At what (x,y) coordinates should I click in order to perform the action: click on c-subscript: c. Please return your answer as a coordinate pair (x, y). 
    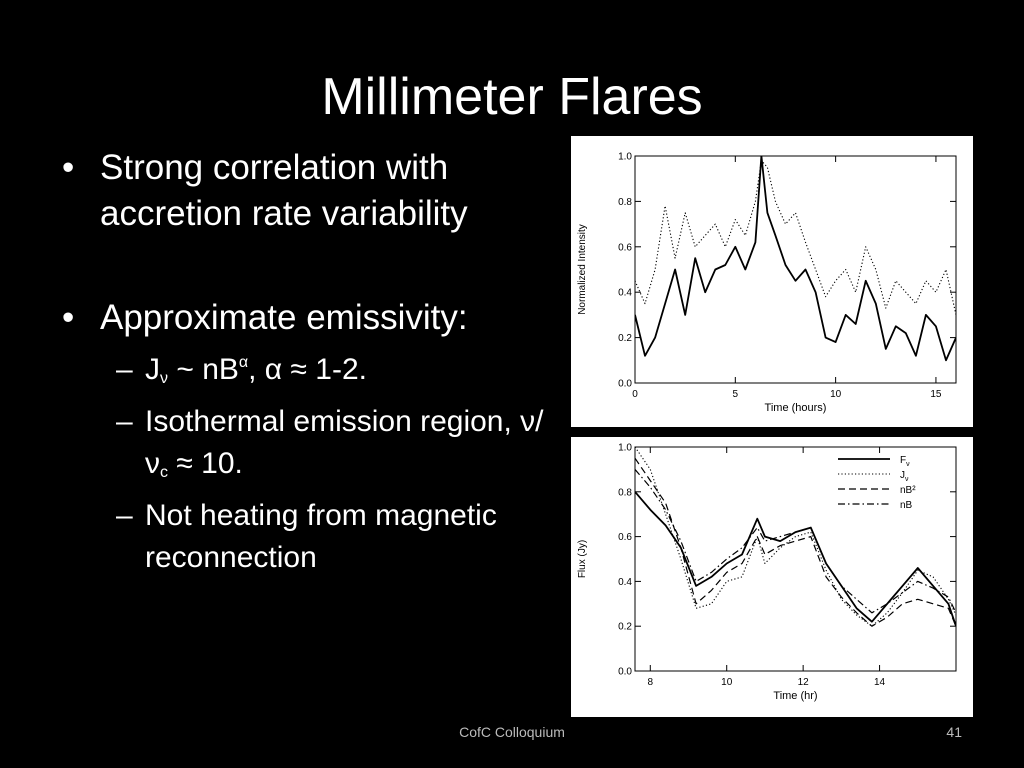
    Looking at the image, I should click on (164, 472).